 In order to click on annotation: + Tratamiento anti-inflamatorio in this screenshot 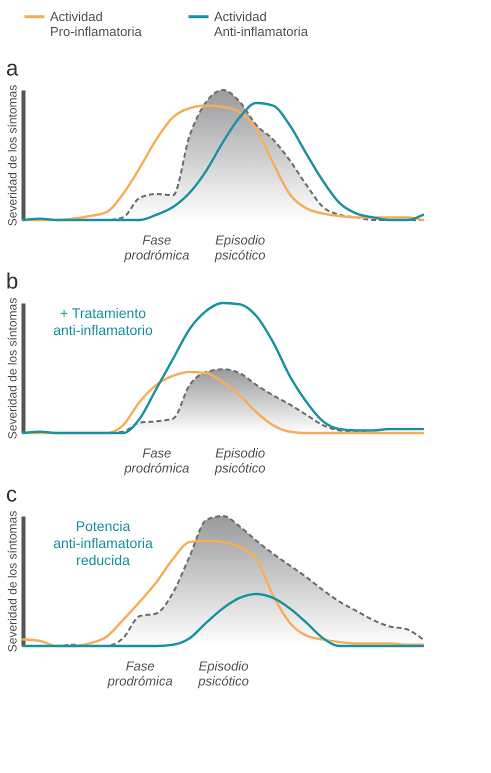, I will do `click(103, 321)`.